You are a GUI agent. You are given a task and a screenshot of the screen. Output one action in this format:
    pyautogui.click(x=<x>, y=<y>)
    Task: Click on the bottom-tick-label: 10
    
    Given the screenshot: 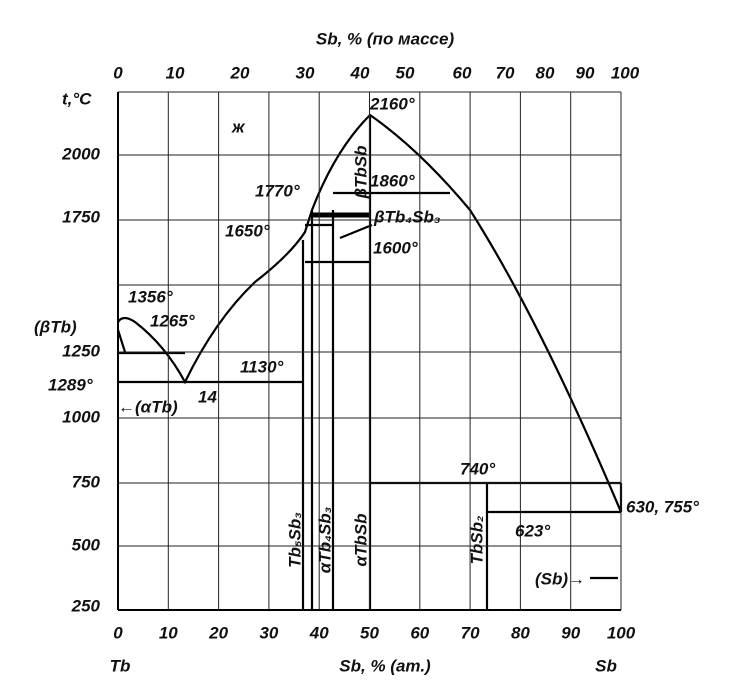 What is the action you would take?
    pyautogui.click(x=168, y=632)
    